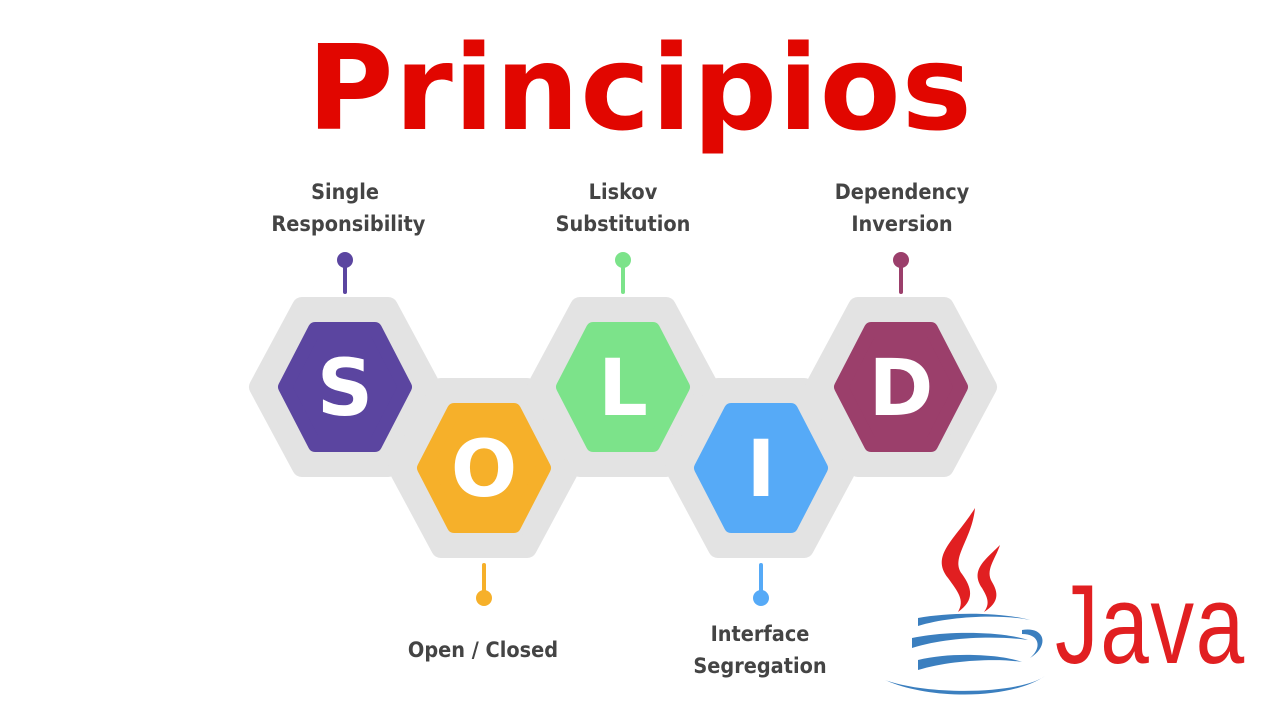 Image resolution: width=1280 pixels, height=720 pixels. Describe the element at coordinates (640, 88) in the screenshot. I see `page-title: Principios` at that location.